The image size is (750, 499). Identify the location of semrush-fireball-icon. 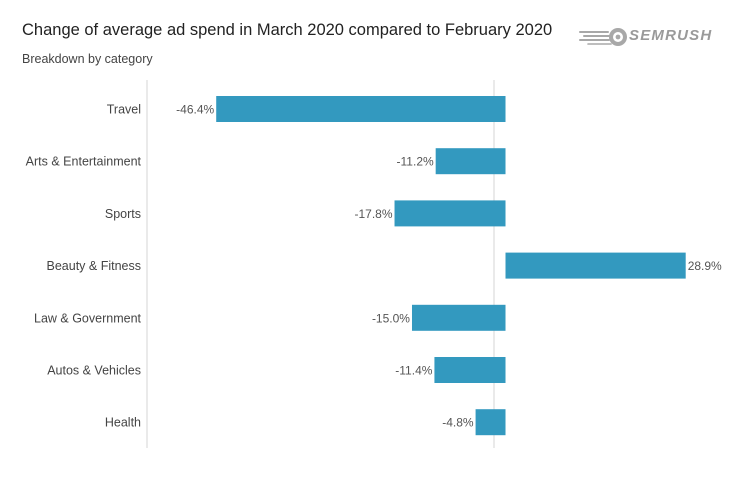
(603, 37).